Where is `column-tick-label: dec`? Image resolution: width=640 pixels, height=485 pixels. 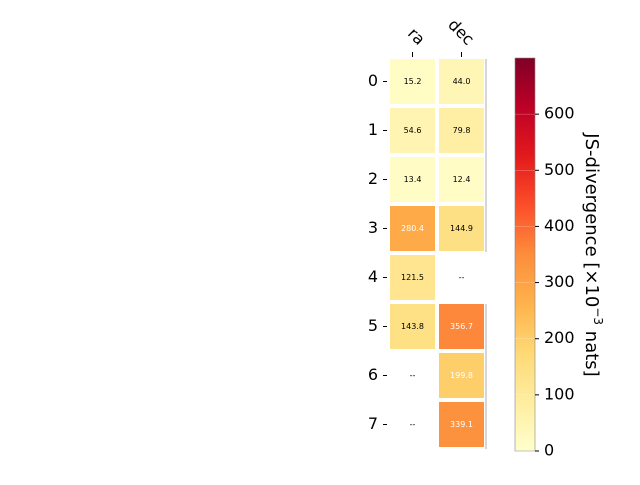
column-tick-label: dec is located at coordinates (461, 32).